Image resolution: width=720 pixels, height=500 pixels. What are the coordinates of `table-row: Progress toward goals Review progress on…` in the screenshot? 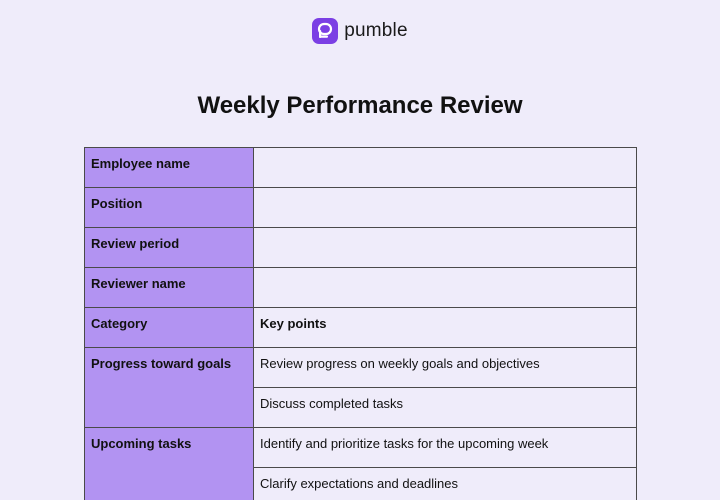 It's located at (360, 387).